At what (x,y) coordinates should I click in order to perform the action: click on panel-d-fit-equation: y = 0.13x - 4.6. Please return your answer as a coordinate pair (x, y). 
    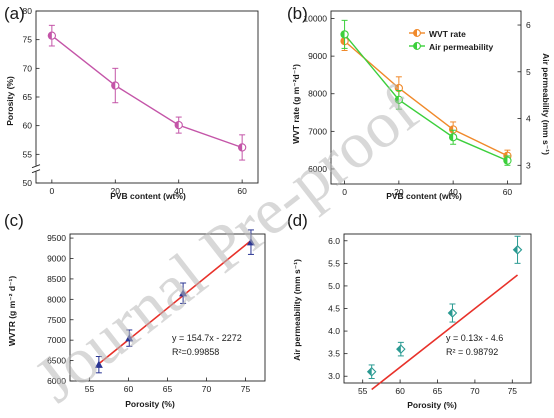
    Looking at the image, I should click on (474, 338).